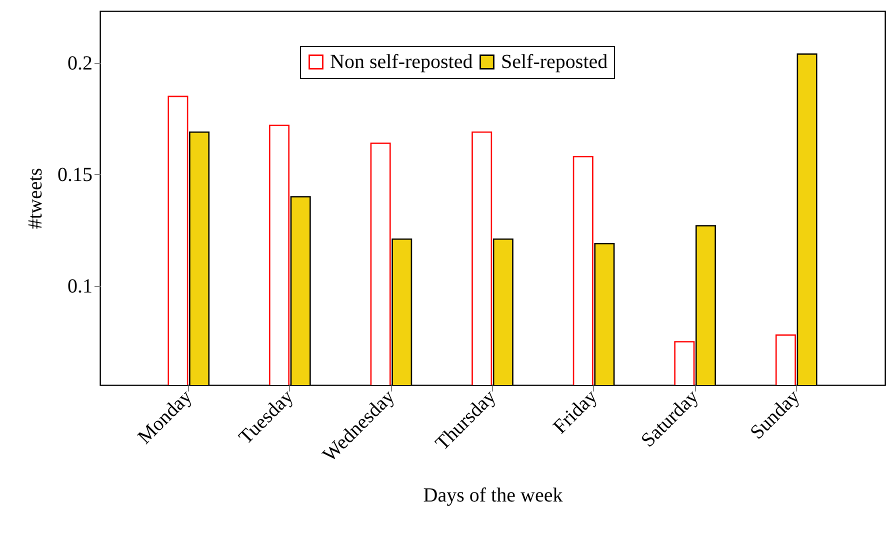 Image resolution: width=888 pixels, height=541 pixels. I want to click on y-axis-title: #tweets, so click(35, 199).